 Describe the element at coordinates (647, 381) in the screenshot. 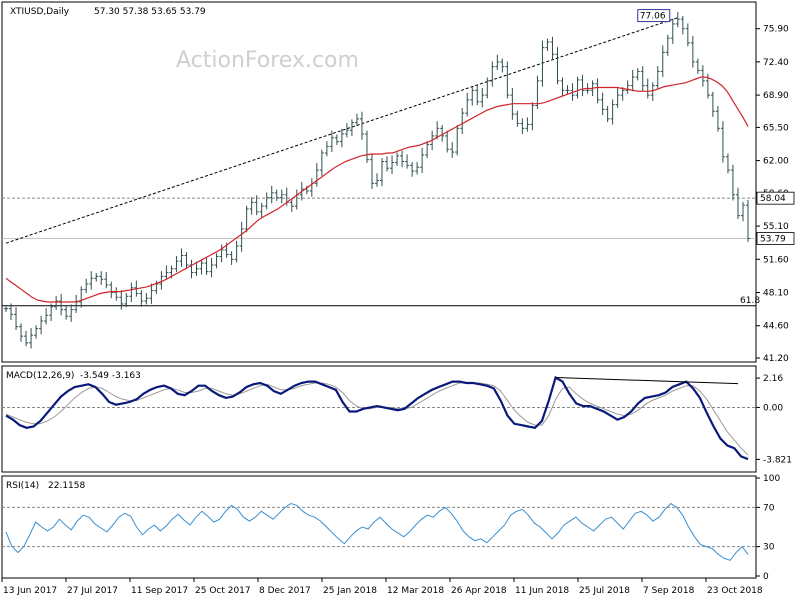

I see `macd-divergence-line` at that location.